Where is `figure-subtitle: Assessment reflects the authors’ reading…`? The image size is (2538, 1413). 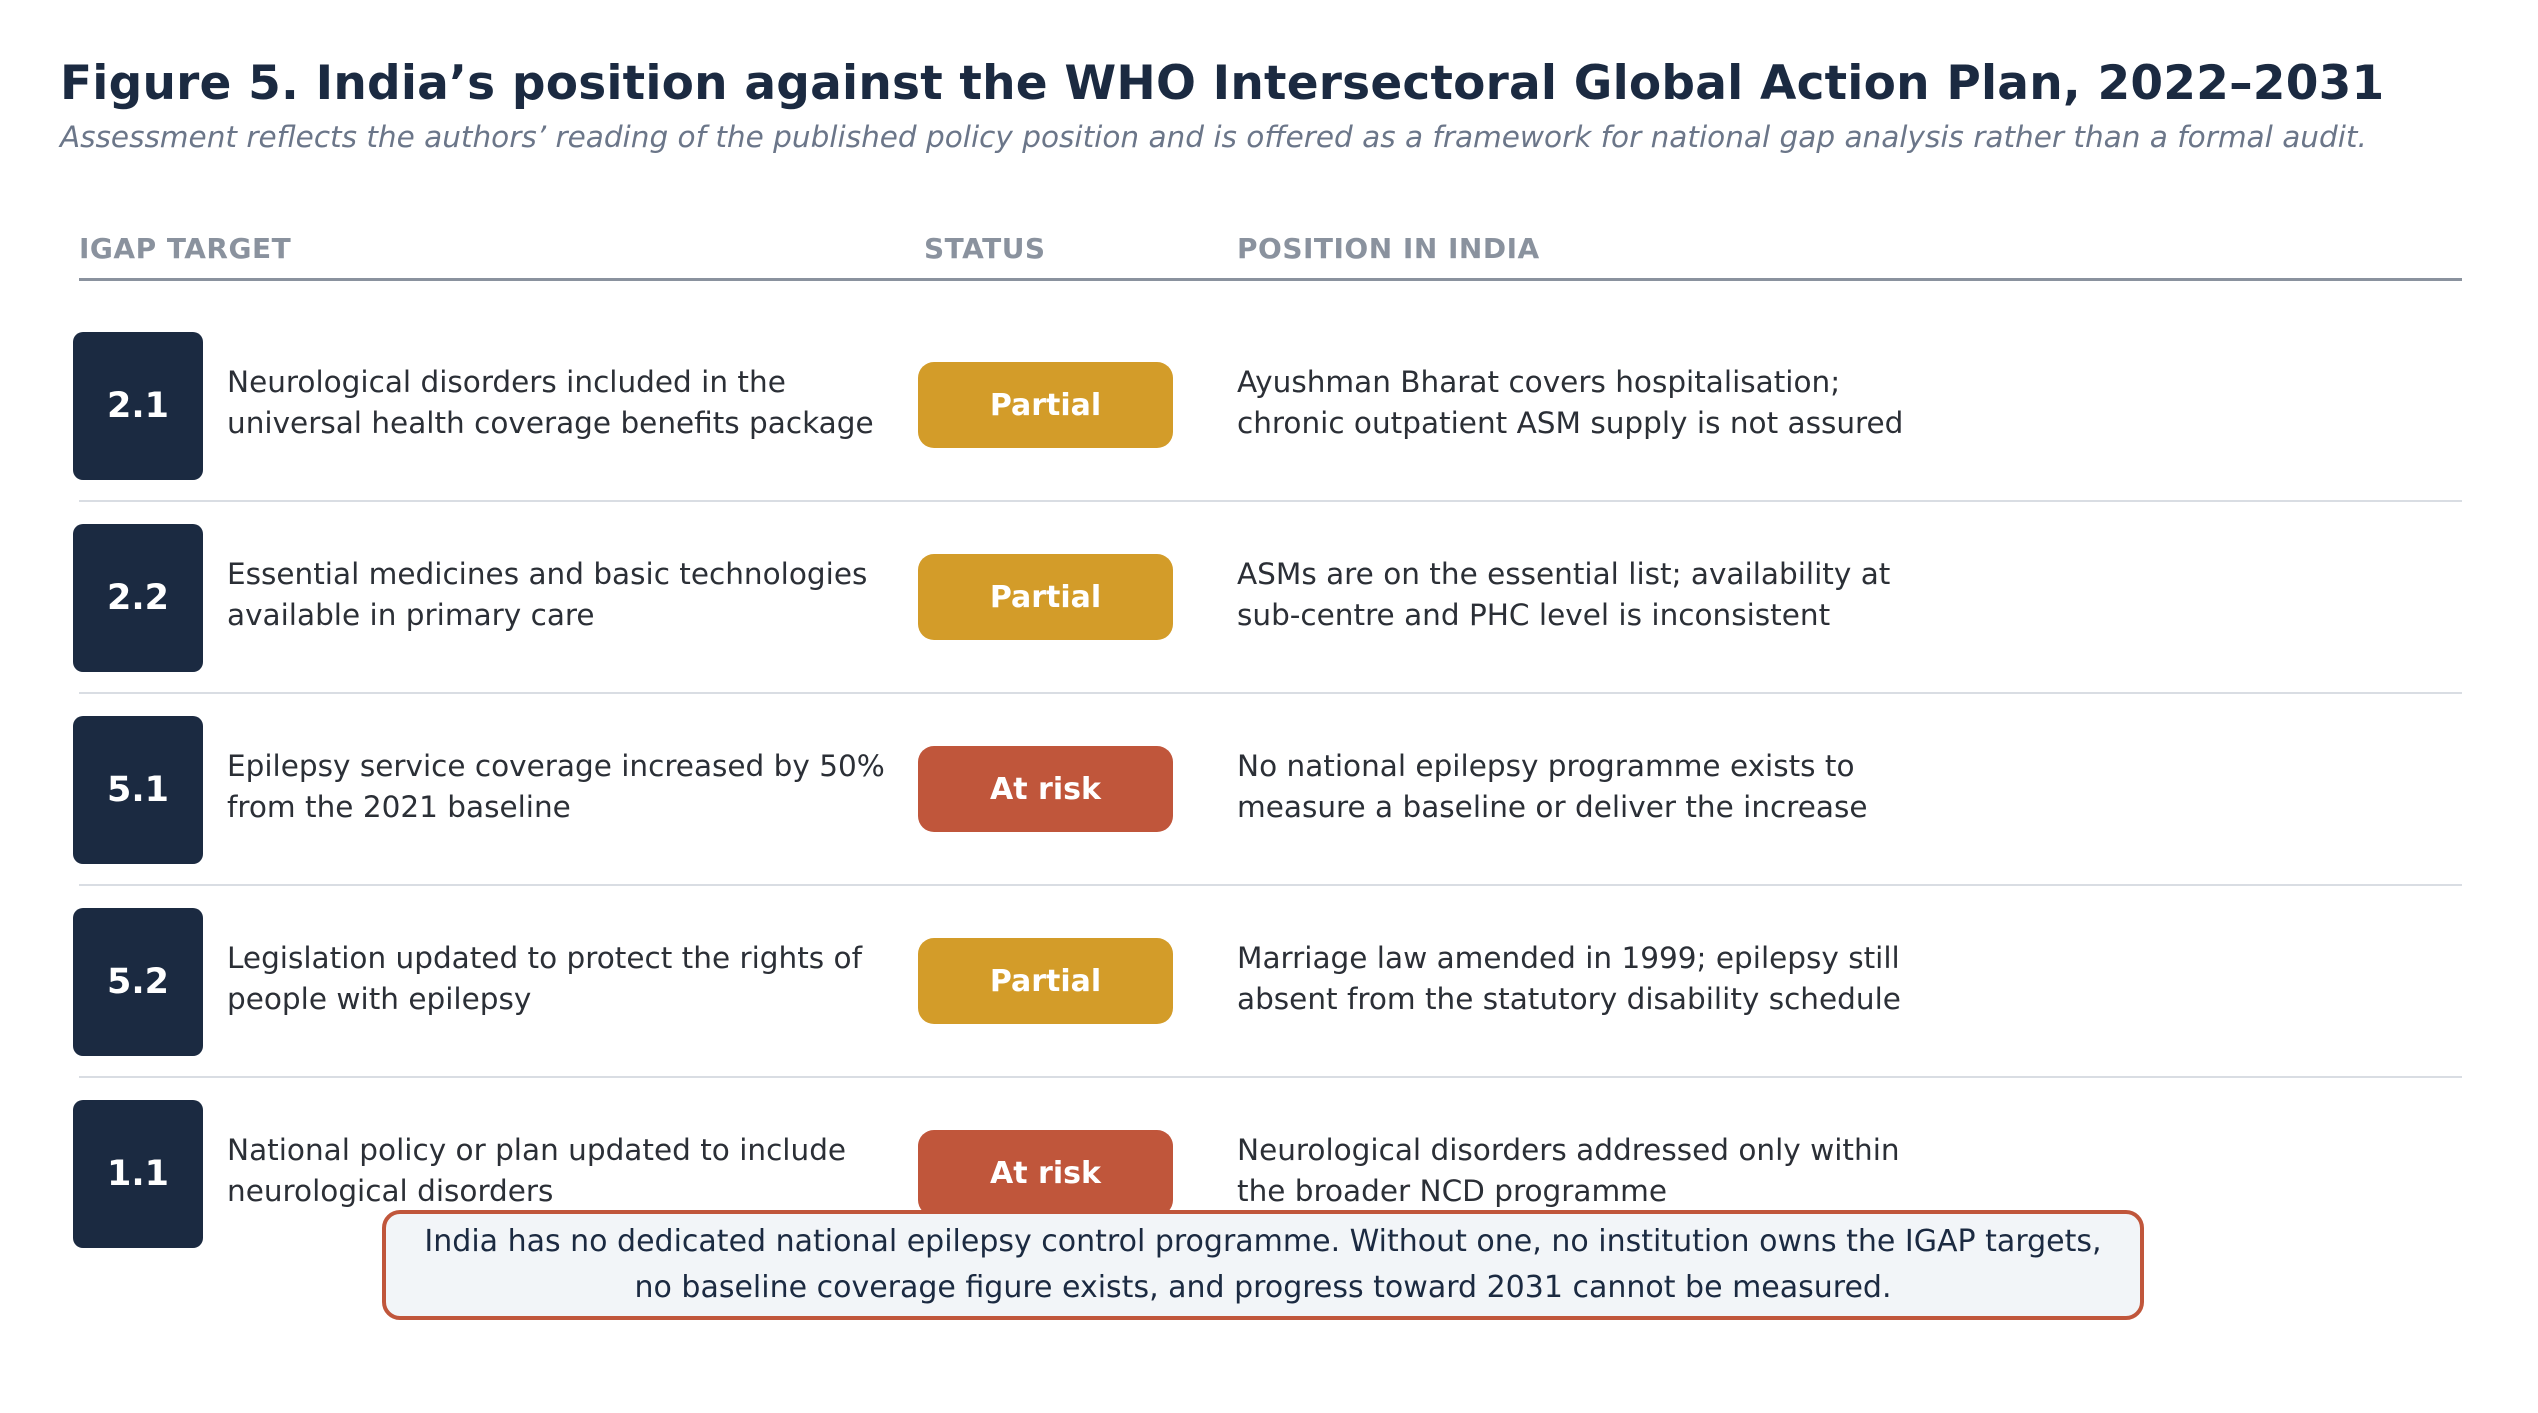 figure-subtitle: Assessment reflects the authors’ reading… is located at coordinates (1213, 137).